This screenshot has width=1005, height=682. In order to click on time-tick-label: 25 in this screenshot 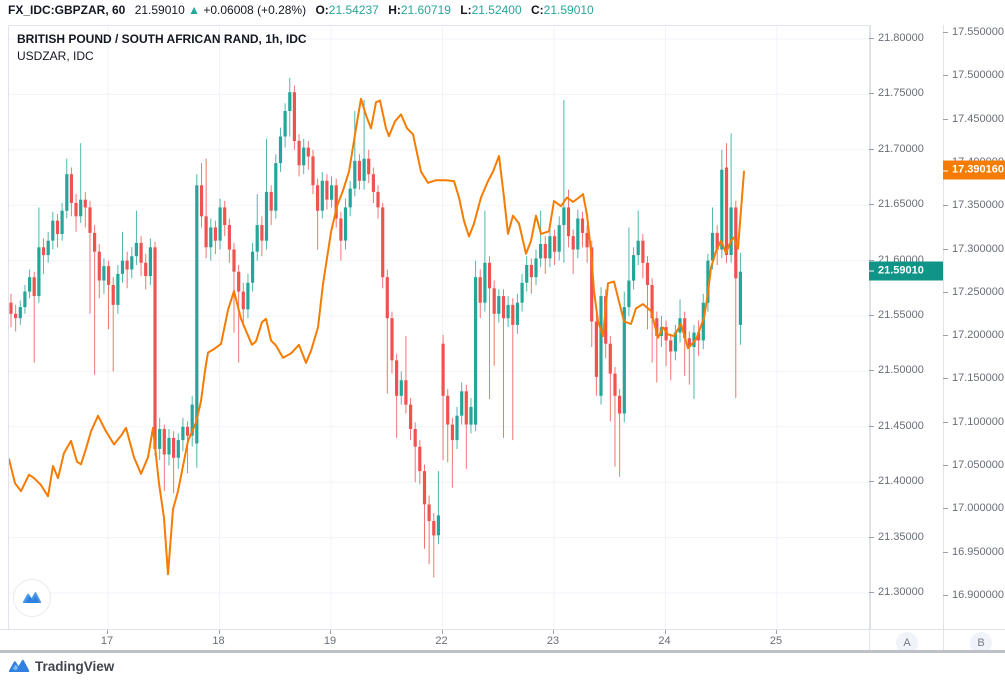, I will do `click(776, 641)`.